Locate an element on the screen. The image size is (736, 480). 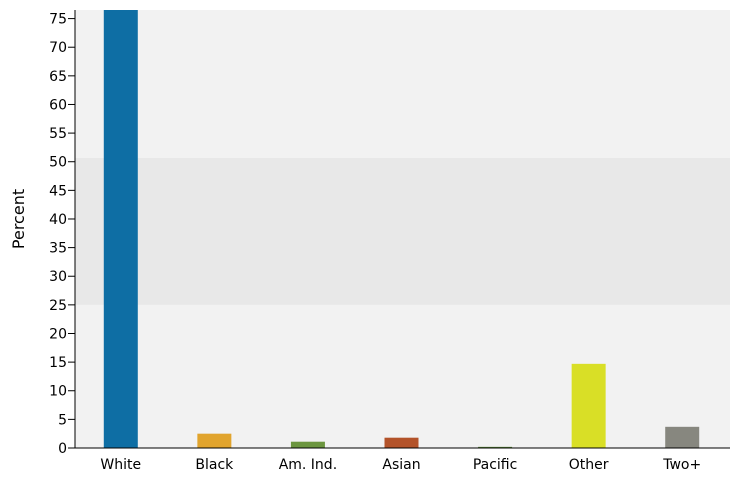
y-tick-label-0: 0 is located at coordinates (62, 449).